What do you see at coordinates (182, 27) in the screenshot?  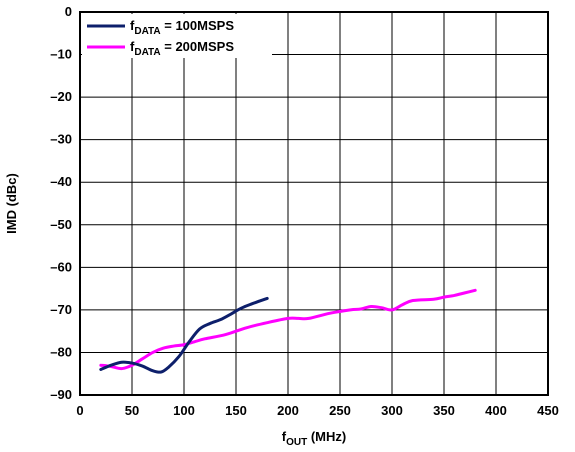 I see `legend-label-100msps: fDATA = 100MSPS` at bounding box center [182, 27].